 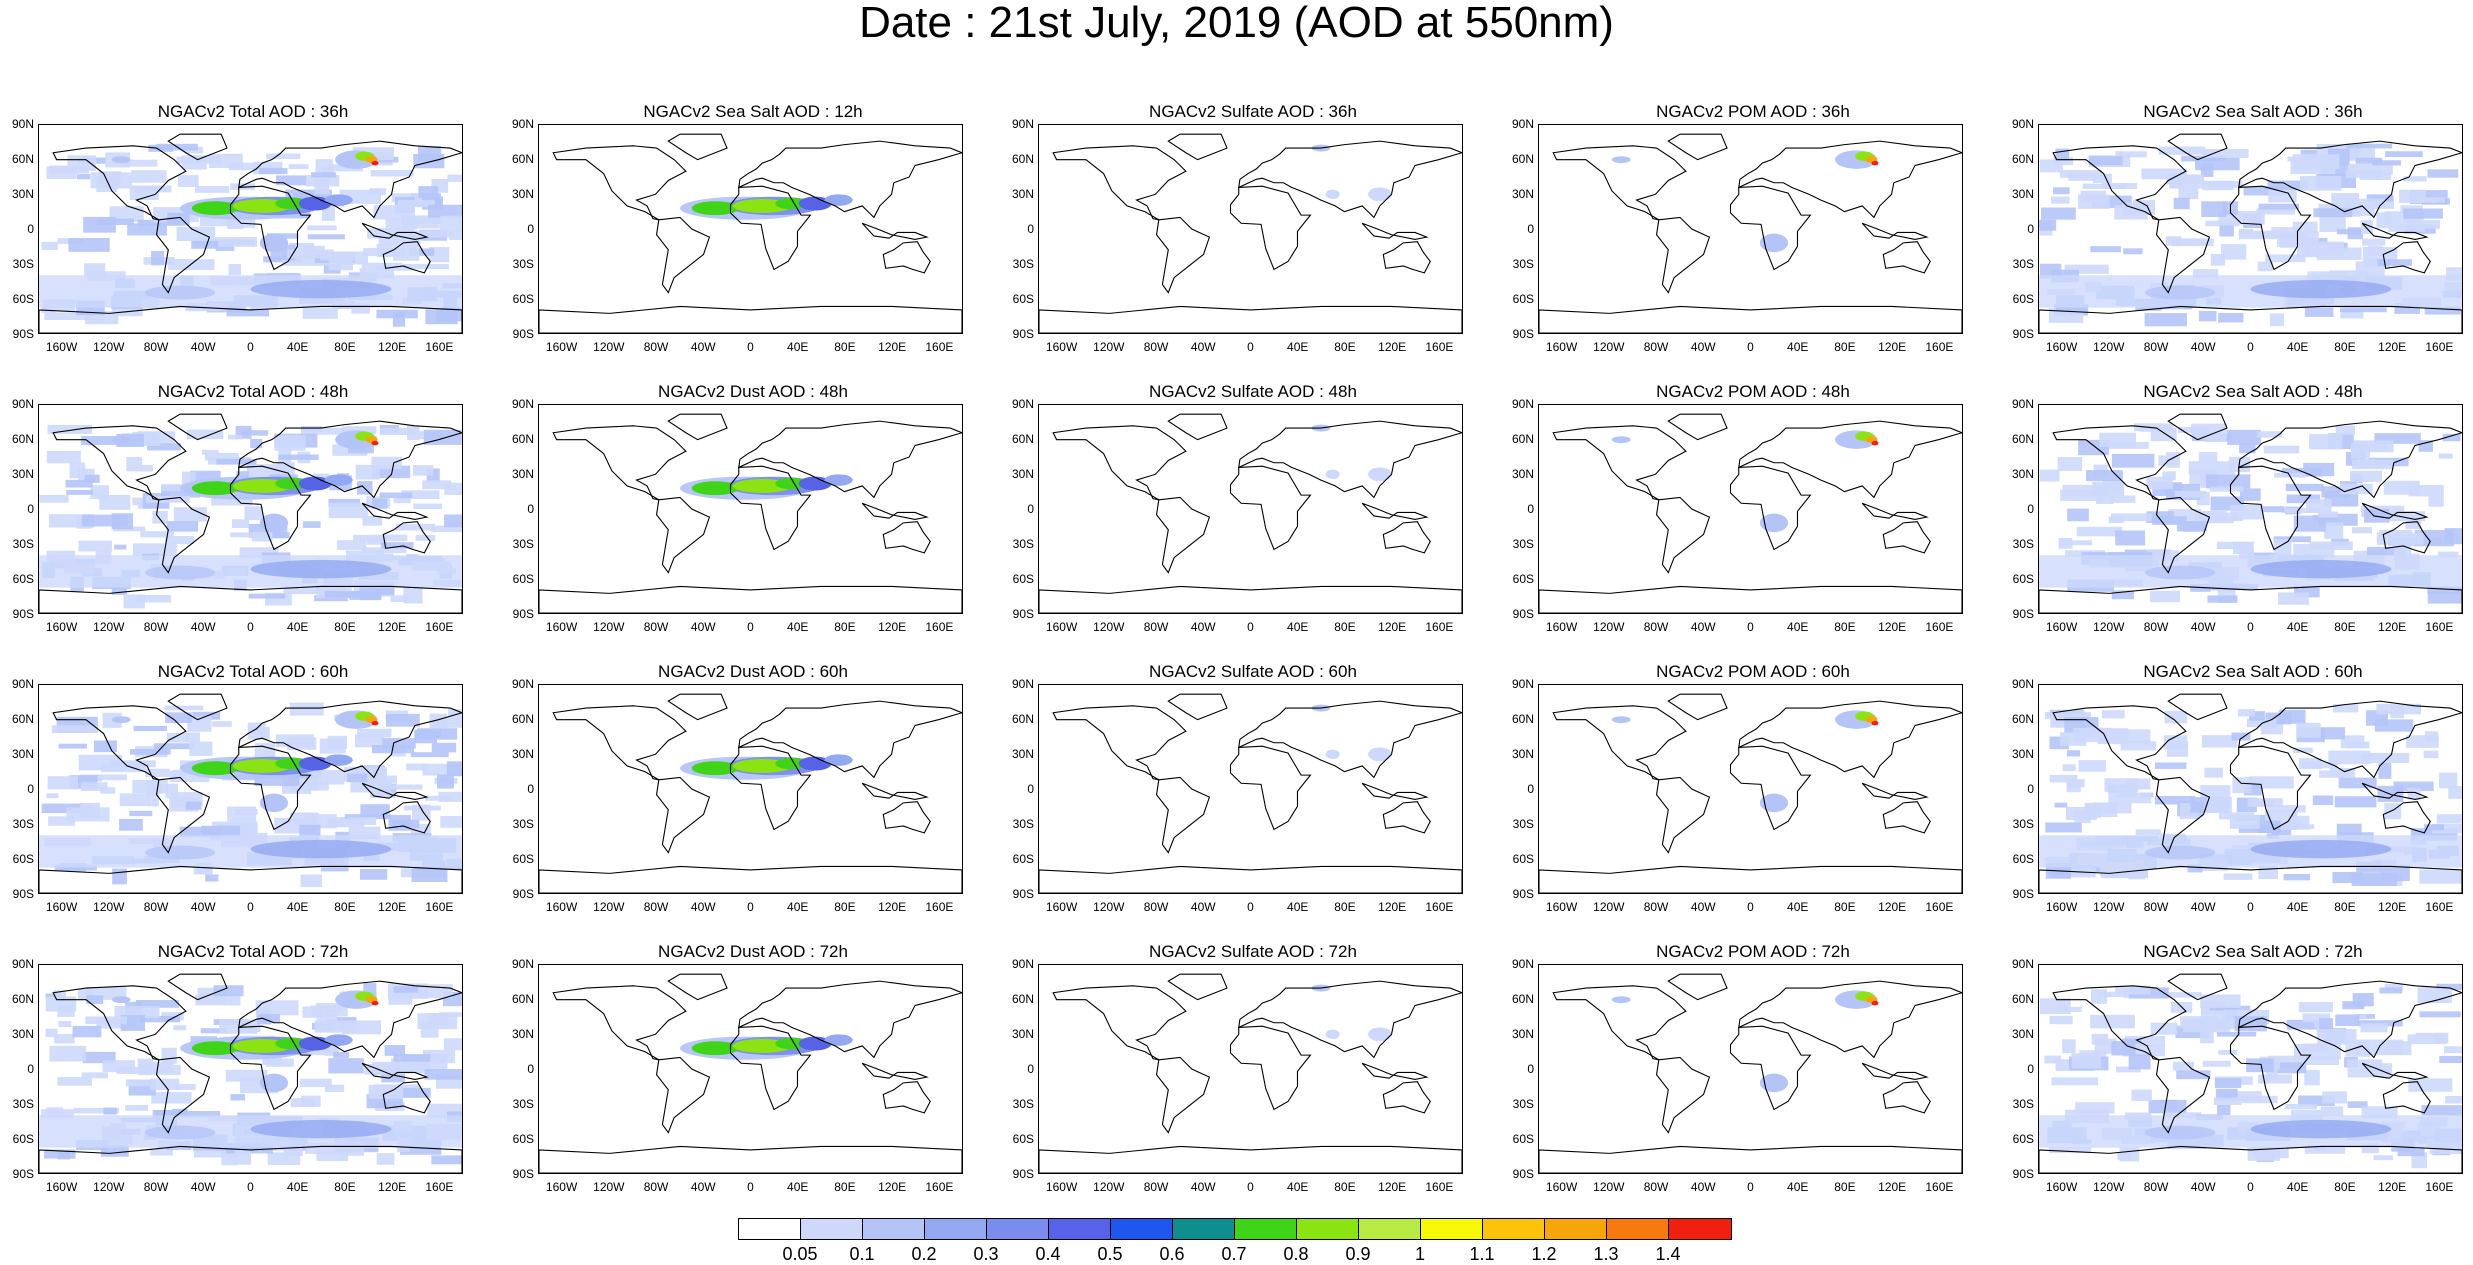 I want to click on colorbar-tick-label: 0.7, so click(x=1234, y=1254).